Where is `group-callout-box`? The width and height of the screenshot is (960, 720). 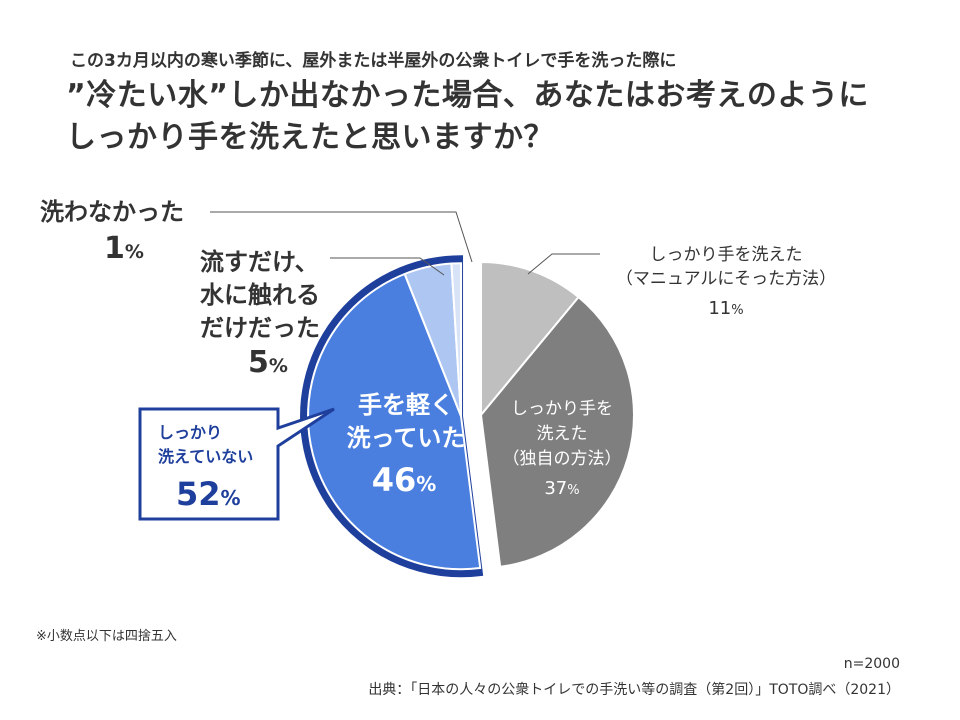 group-callout-box is located at coordinates (236, 464).